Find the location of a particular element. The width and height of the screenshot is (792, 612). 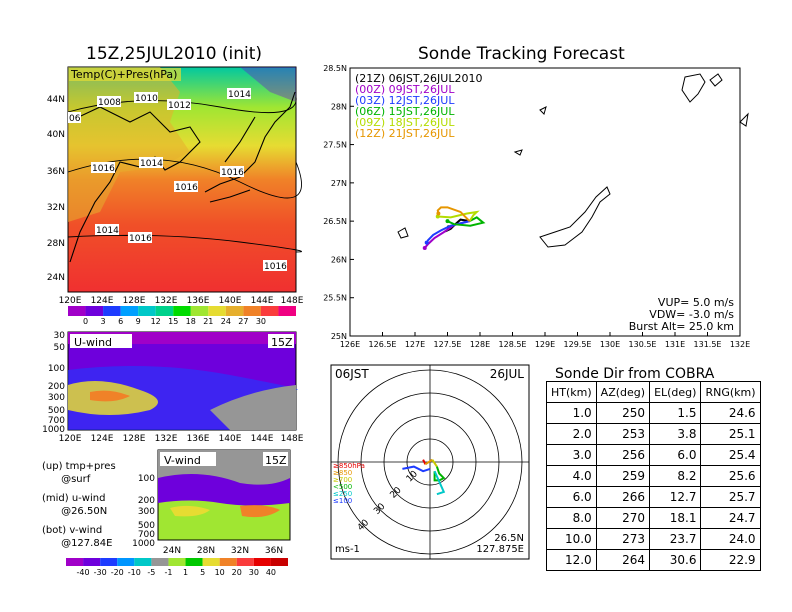

table-cell: 23.7 is located at coordinates (675, 539).